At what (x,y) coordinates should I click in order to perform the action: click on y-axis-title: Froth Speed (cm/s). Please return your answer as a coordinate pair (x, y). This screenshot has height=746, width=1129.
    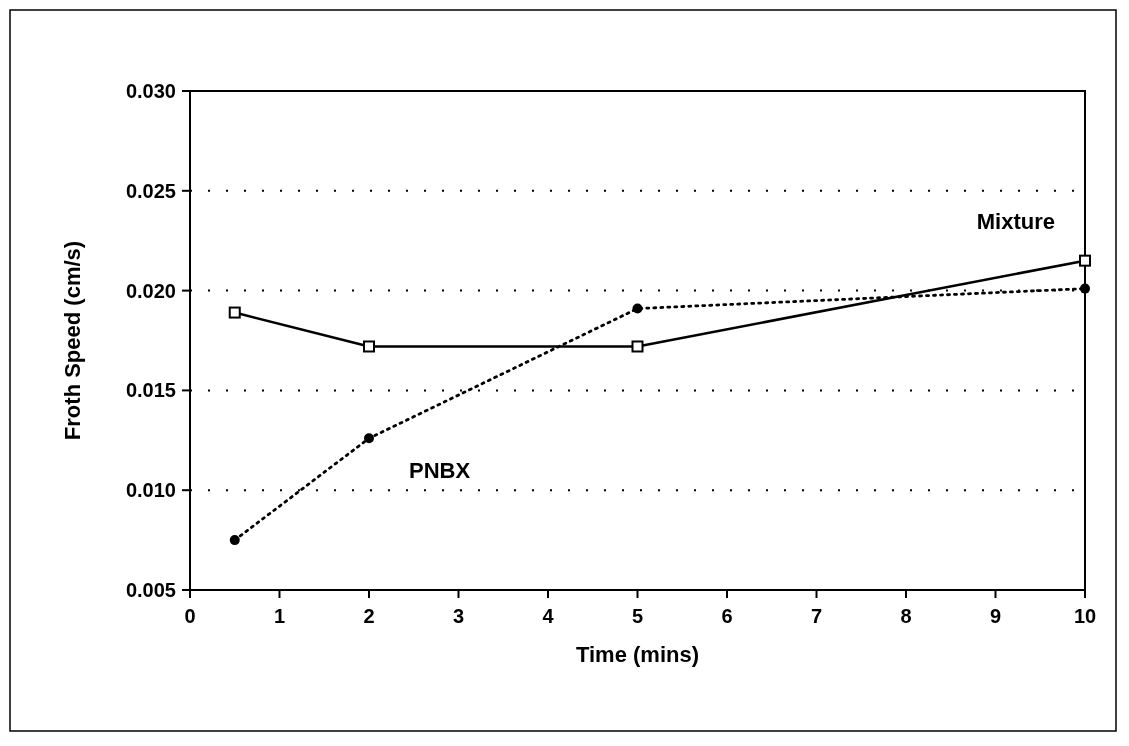
    Looking at the image, I should click on (72, 340).